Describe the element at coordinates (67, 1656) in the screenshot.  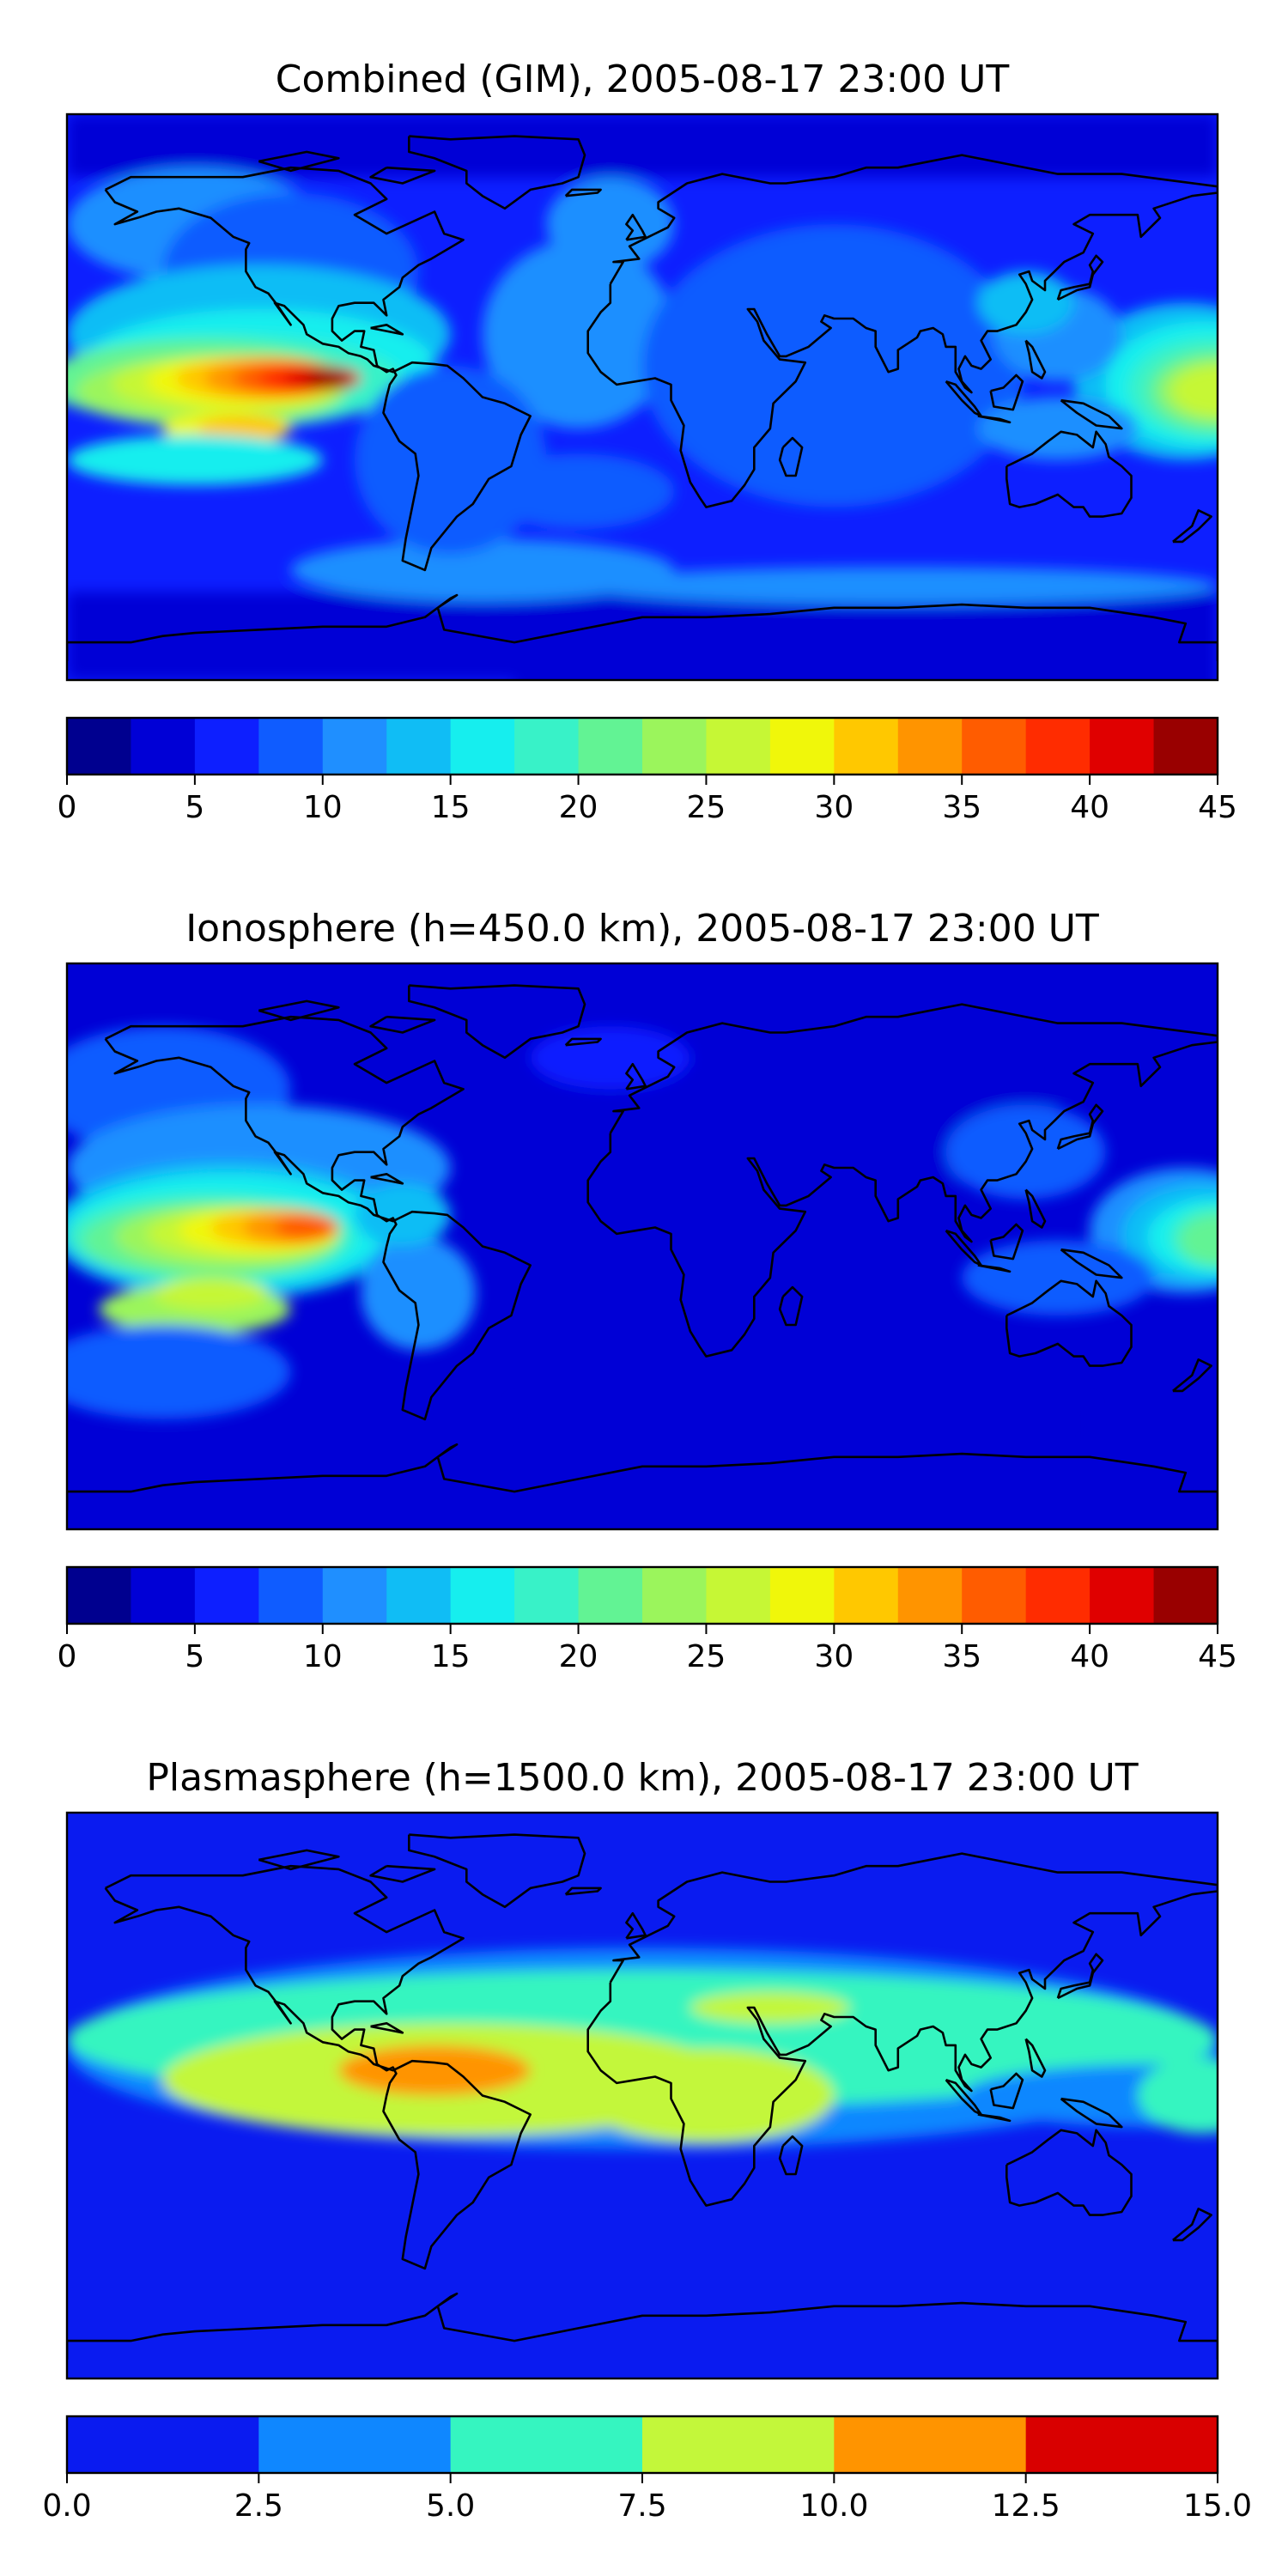
I see `colorbar-tick-label: 0` at that location.